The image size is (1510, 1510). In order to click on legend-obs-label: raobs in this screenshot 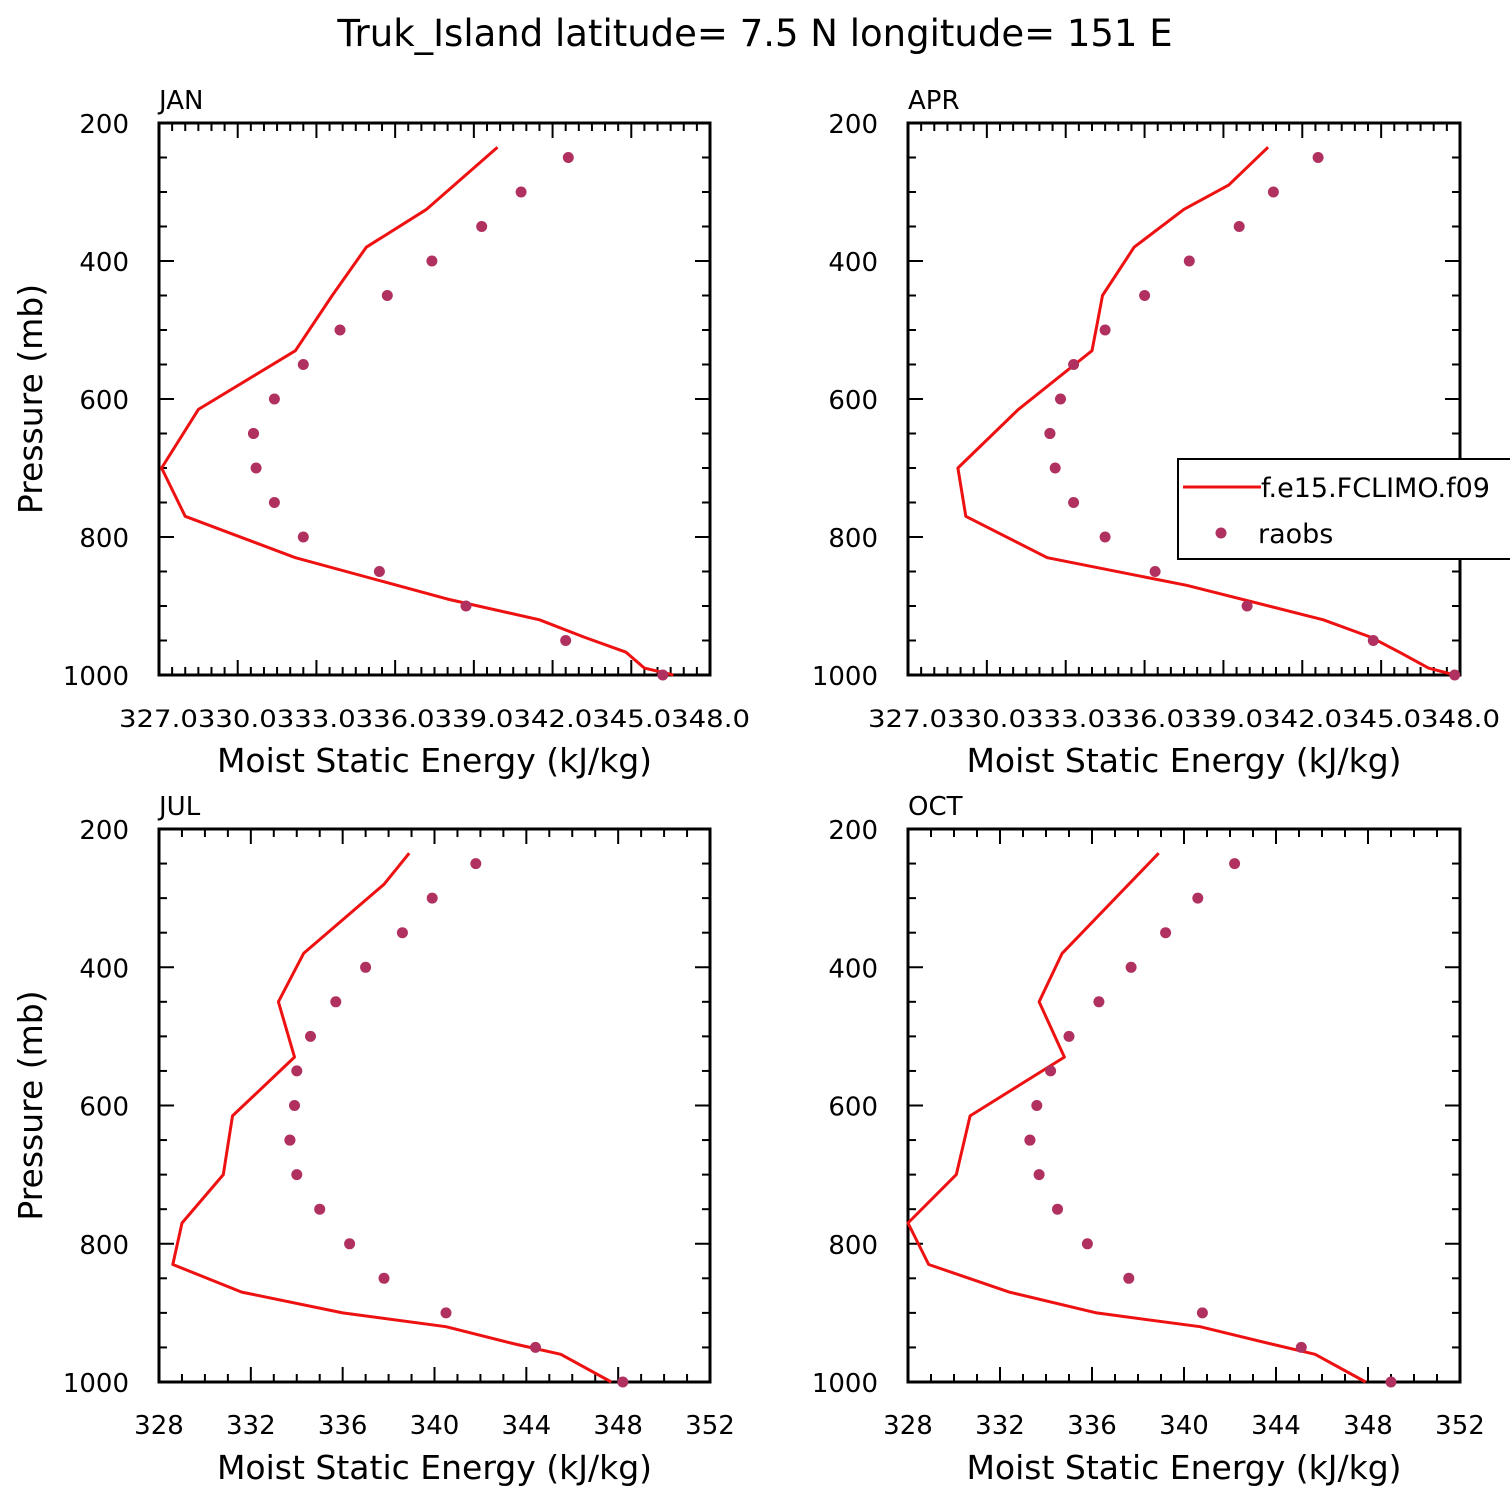, I will do `click(1295, 534)`.